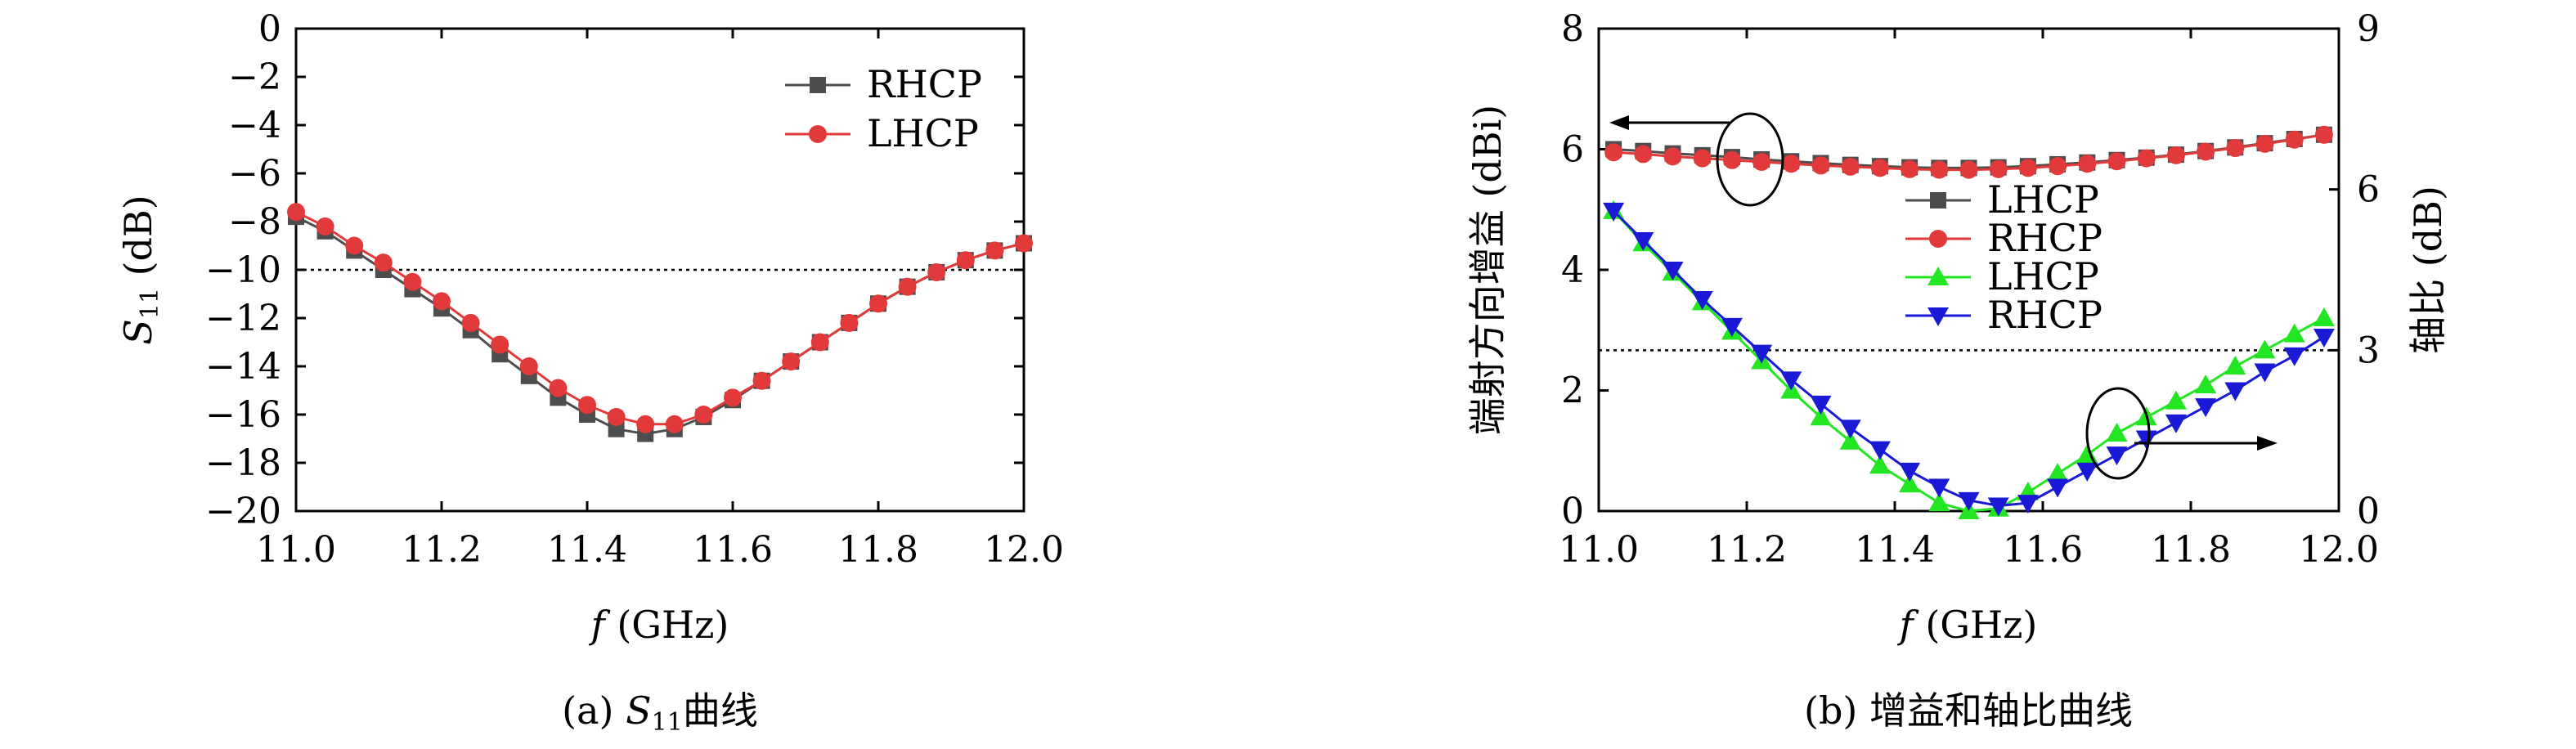 The height and width of the screenshot is (749, 2576). I want to click on x-tick-label: 11.6, so click(733, 550).